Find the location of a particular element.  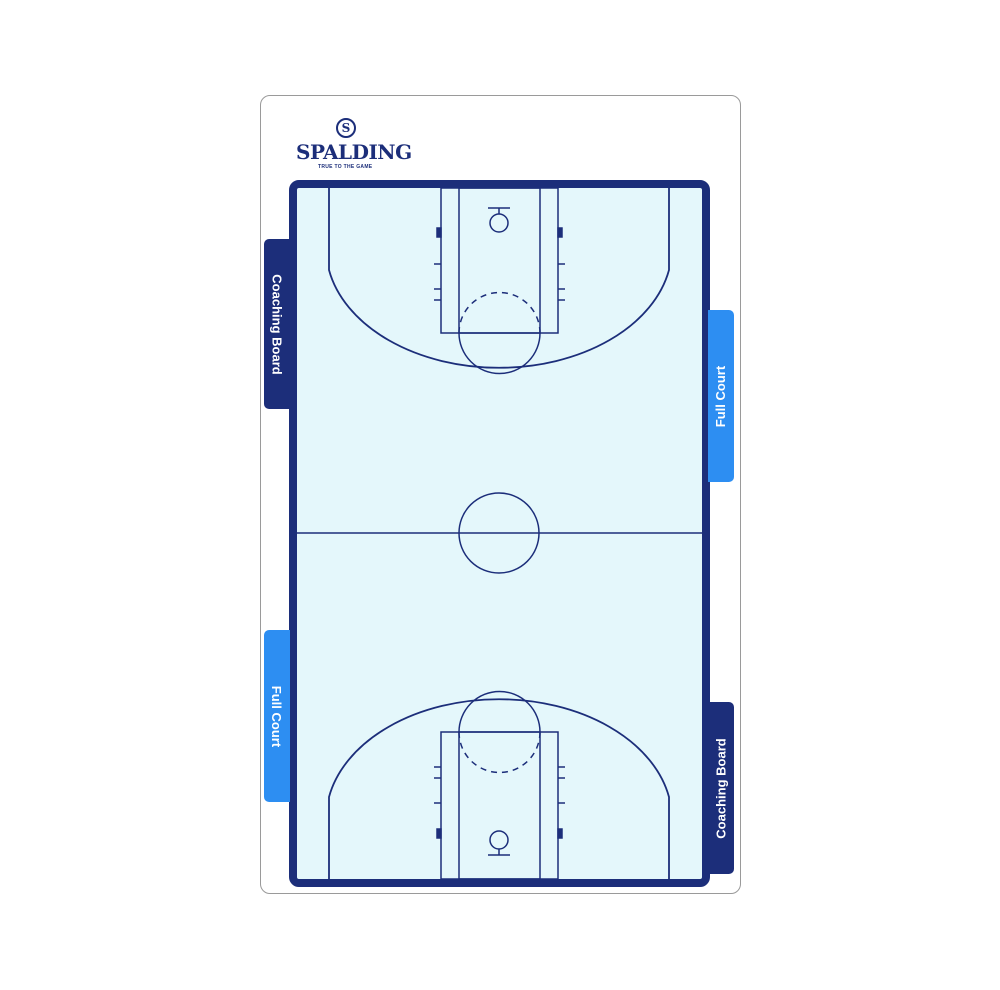

rim-bottom is located at coordinates (499, 840).